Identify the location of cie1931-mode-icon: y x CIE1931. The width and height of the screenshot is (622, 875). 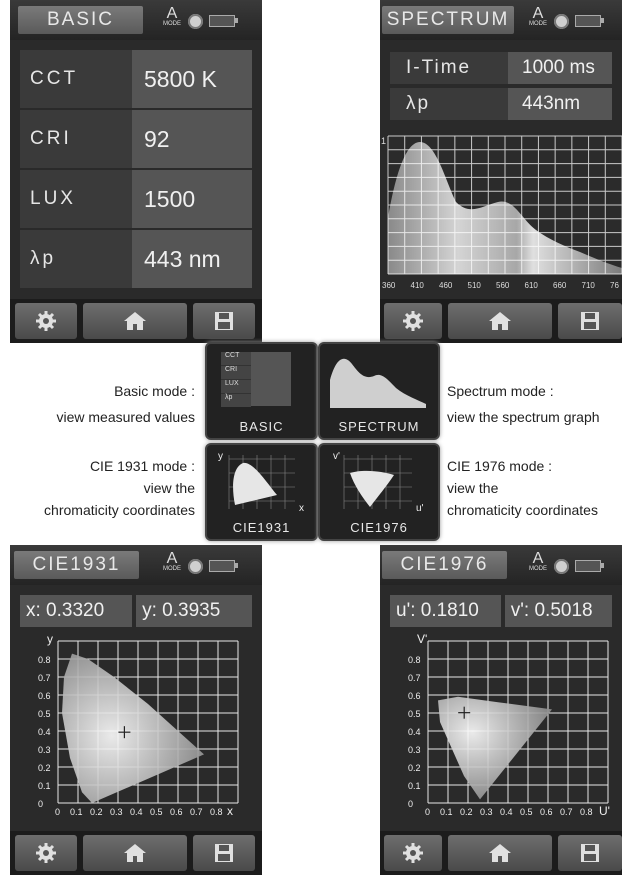
(261, 492).